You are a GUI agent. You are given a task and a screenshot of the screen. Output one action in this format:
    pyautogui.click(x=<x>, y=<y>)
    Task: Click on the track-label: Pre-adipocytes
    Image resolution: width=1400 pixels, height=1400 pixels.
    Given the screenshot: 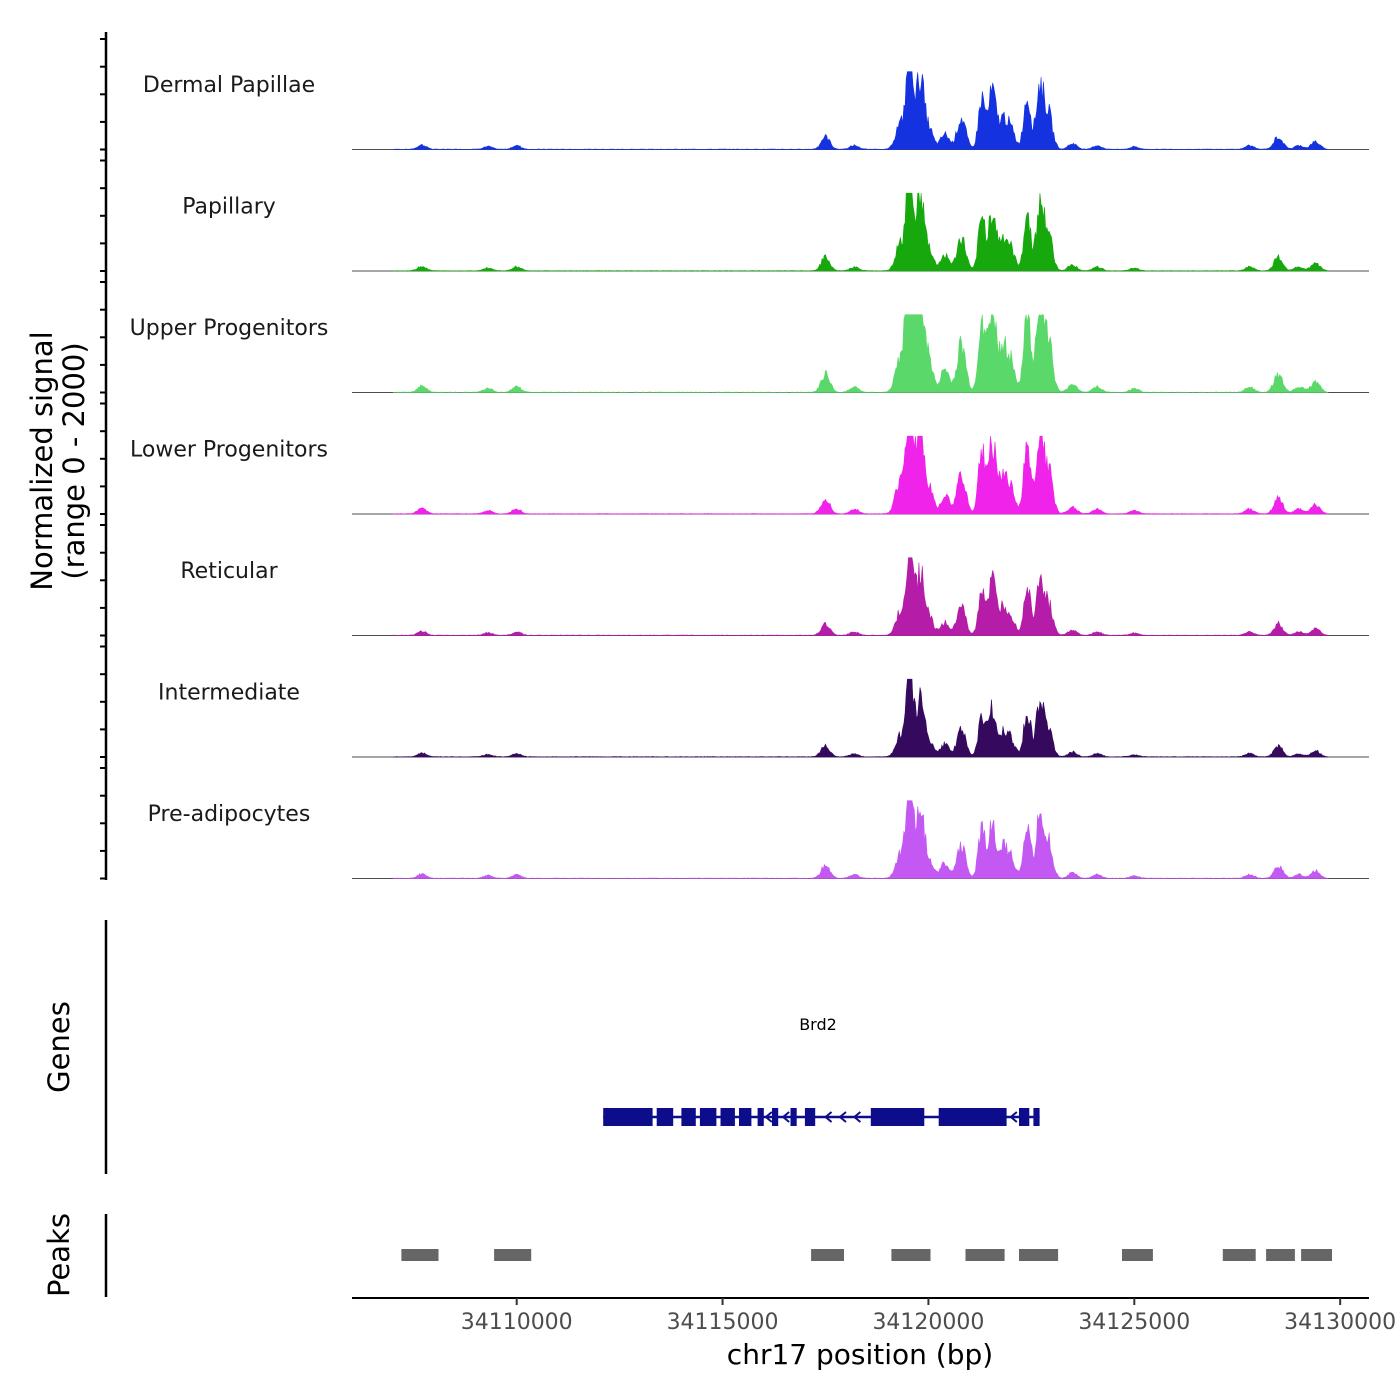 What is the action you would take?
    pyautogui.click(x=229, y=814)
    